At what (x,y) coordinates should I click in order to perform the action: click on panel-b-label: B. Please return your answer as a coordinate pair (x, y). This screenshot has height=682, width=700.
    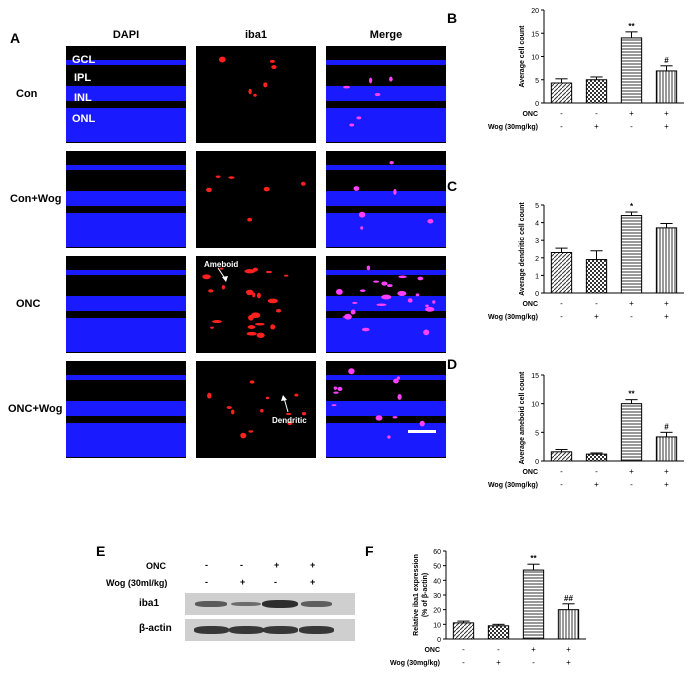
    Looking at the image, I should click on (452, 18).